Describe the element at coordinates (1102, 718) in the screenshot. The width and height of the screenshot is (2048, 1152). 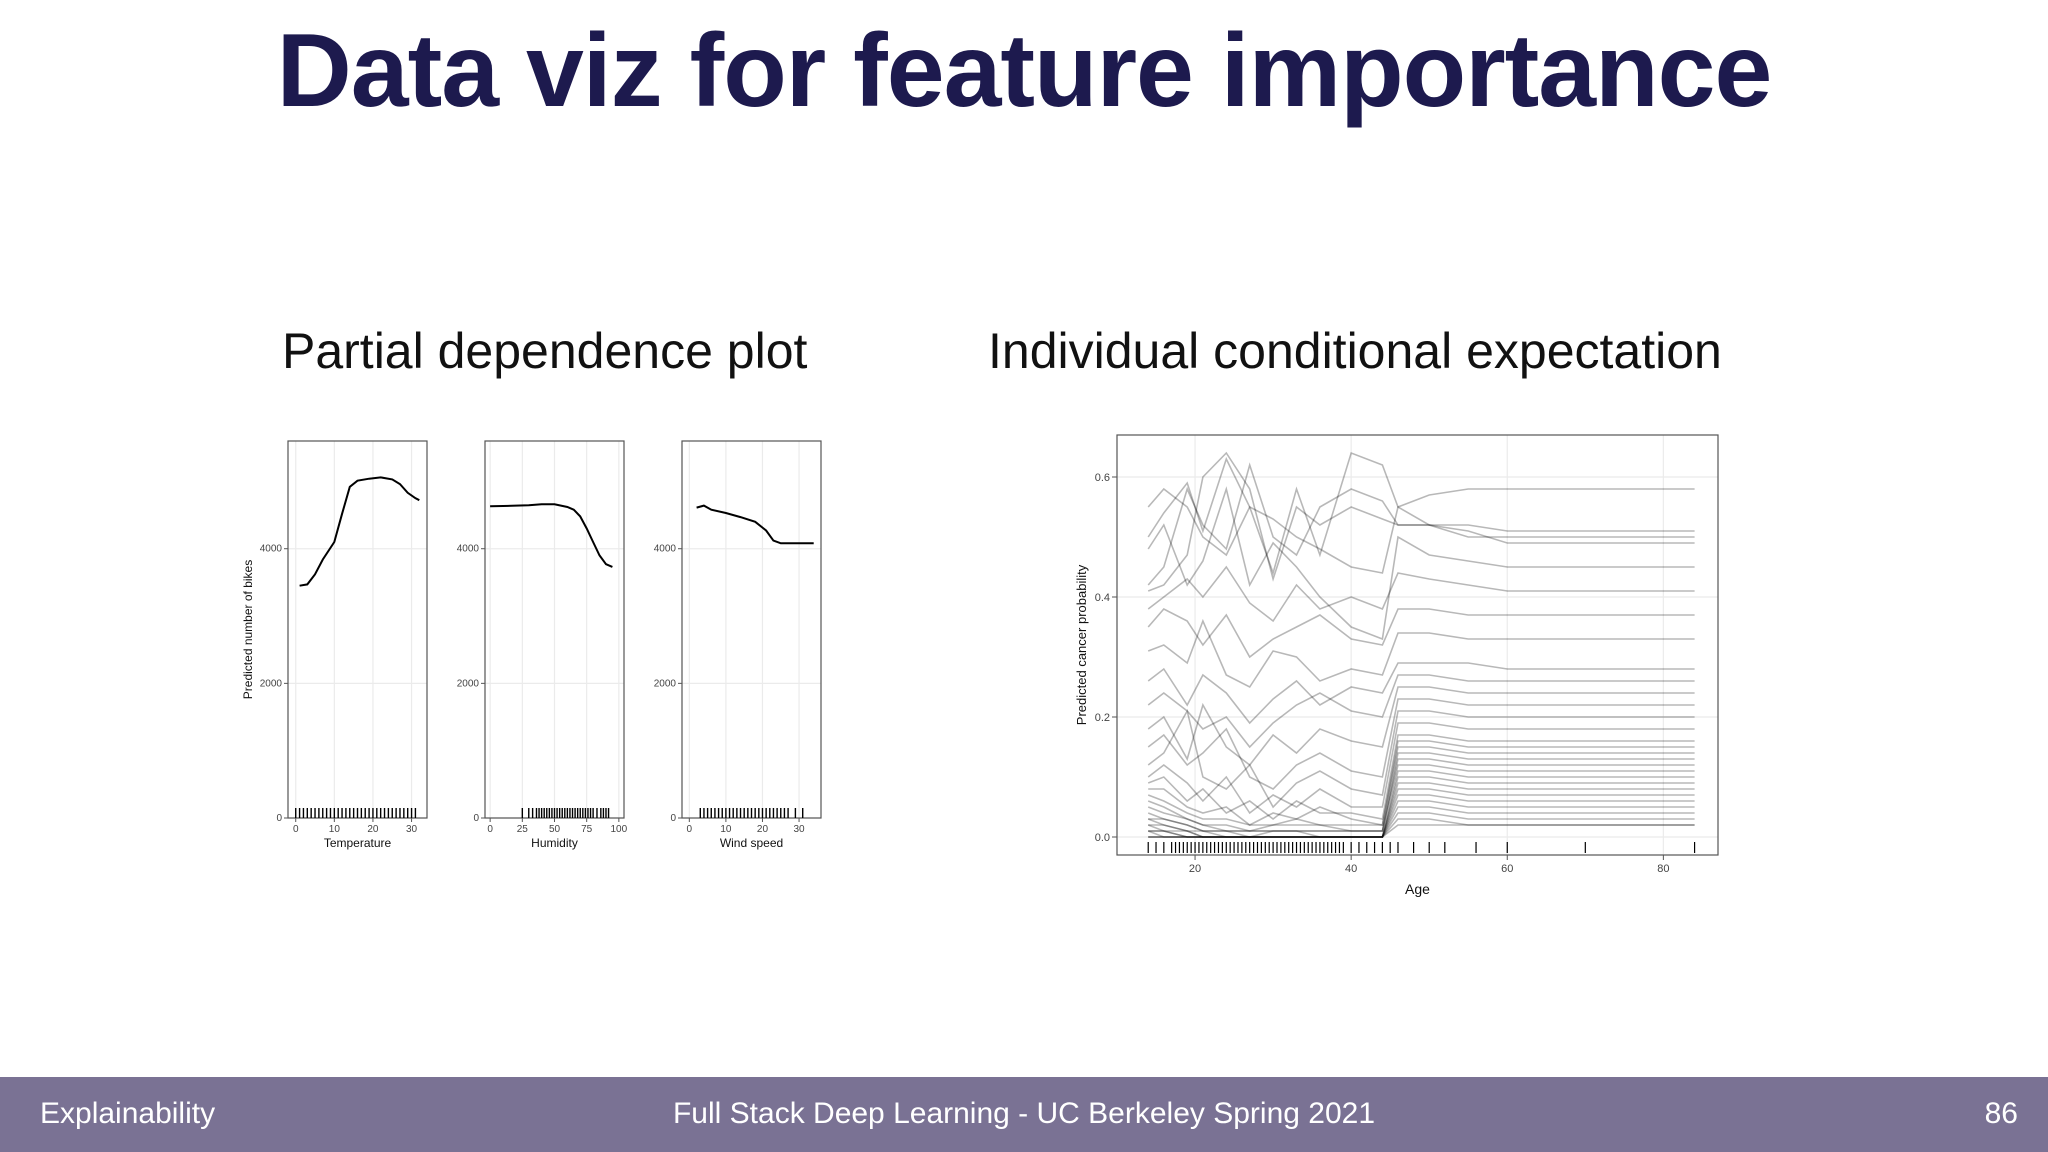
I see `ice-ytick-label: 0.2` at that location.